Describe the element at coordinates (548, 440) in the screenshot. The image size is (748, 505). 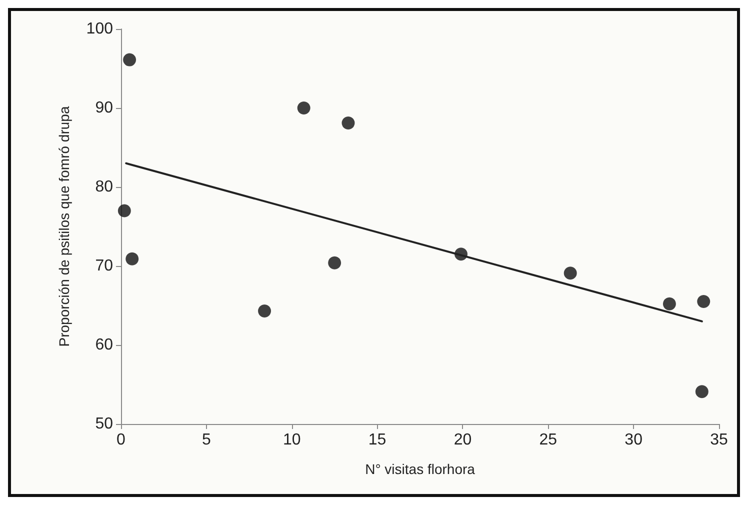
I see `x-tick-label: 25` at that location.